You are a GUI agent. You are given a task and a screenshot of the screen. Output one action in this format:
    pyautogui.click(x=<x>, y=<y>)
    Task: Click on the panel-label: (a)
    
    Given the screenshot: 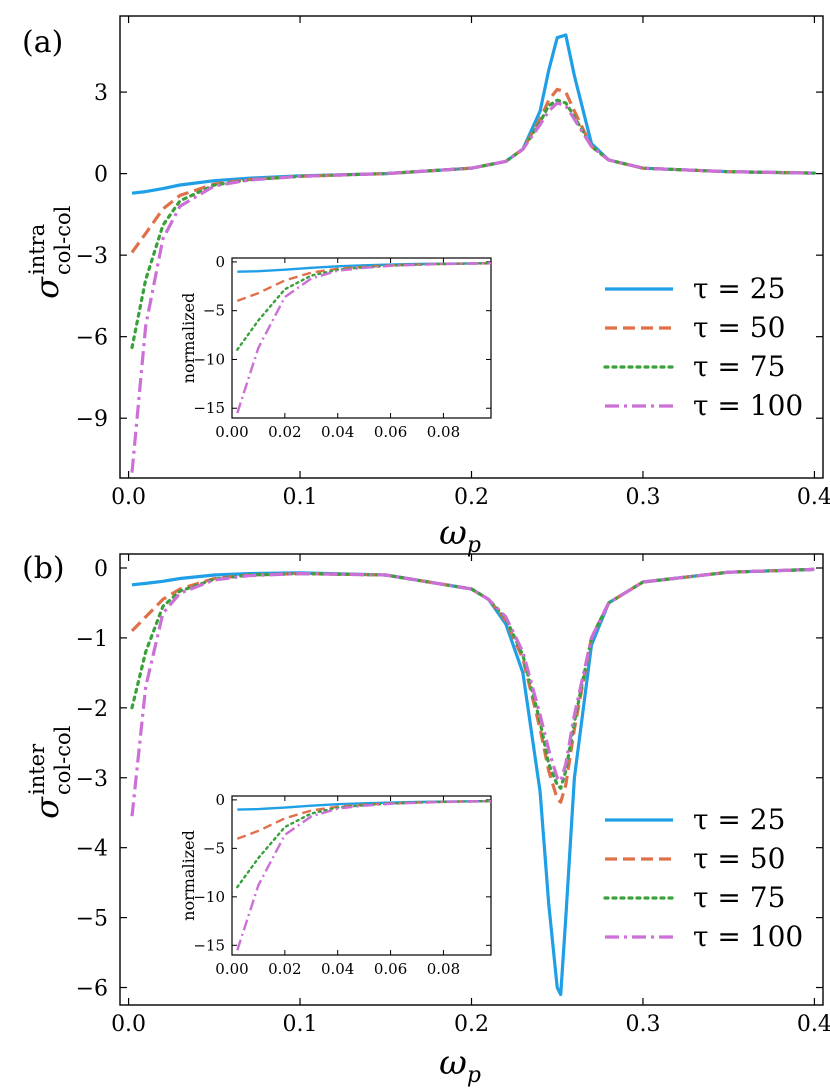 What is the action you would take?
    pyautogui.click(x=42, y=42)
    